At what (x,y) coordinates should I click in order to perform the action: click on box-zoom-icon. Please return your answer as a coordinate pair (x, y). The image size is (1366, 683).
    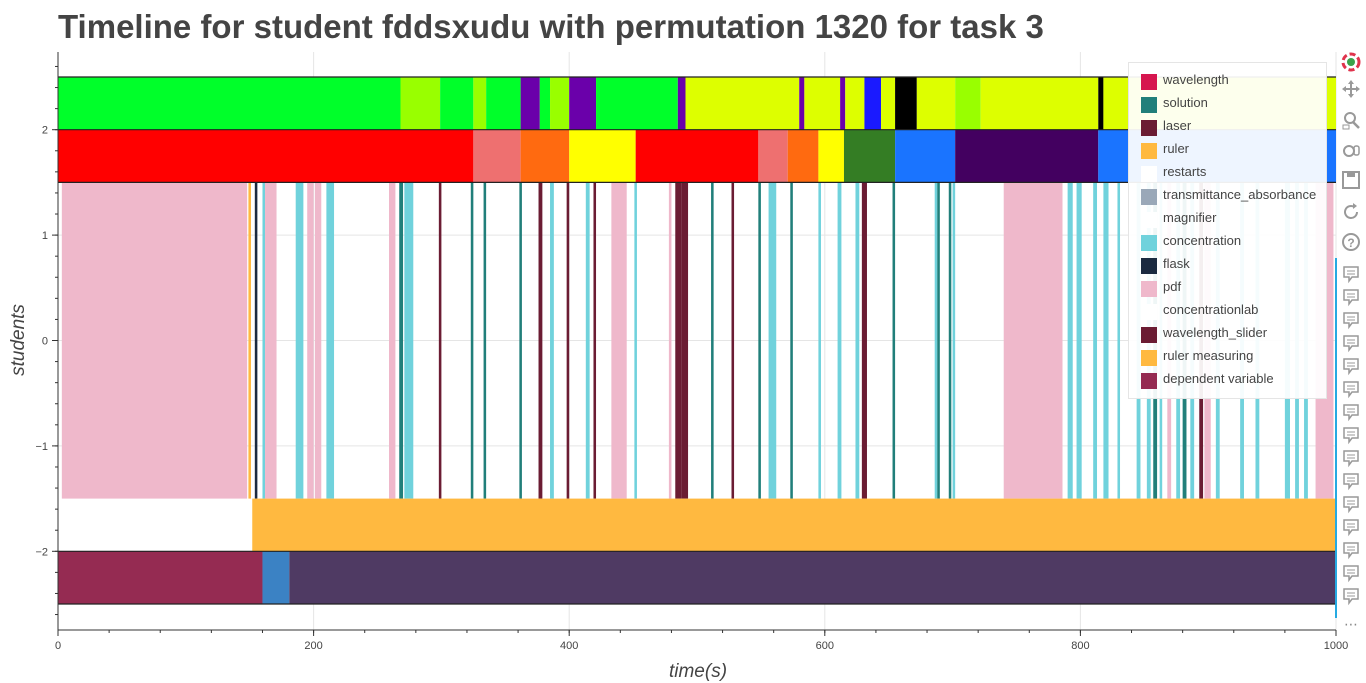
    Looking at the image, I should click on (1351, 120).